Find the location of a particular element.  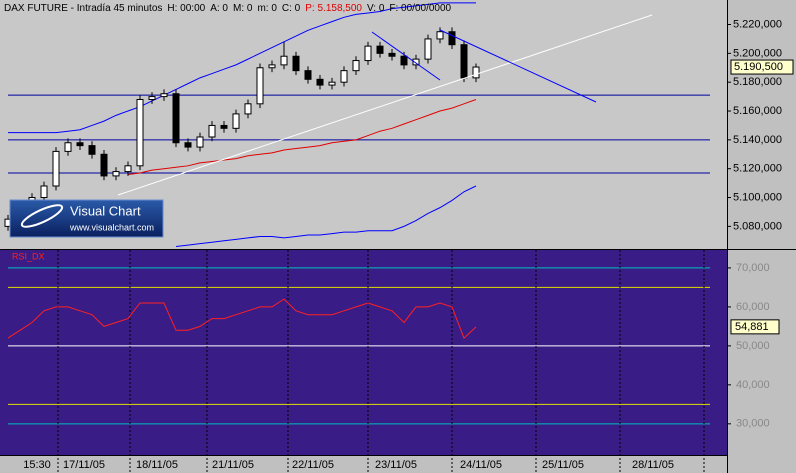

y-tick-label: 5.180,000 is located at coordinates (757, 82).